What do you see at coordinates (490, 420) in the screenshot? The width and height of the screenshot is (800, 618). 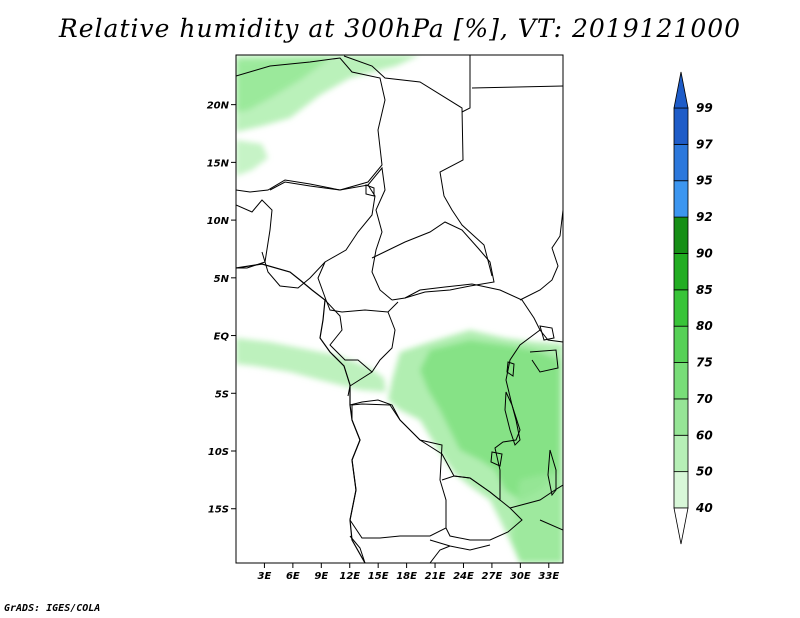 I see `humid-area-congo-core` at bounding box center [490, 420].